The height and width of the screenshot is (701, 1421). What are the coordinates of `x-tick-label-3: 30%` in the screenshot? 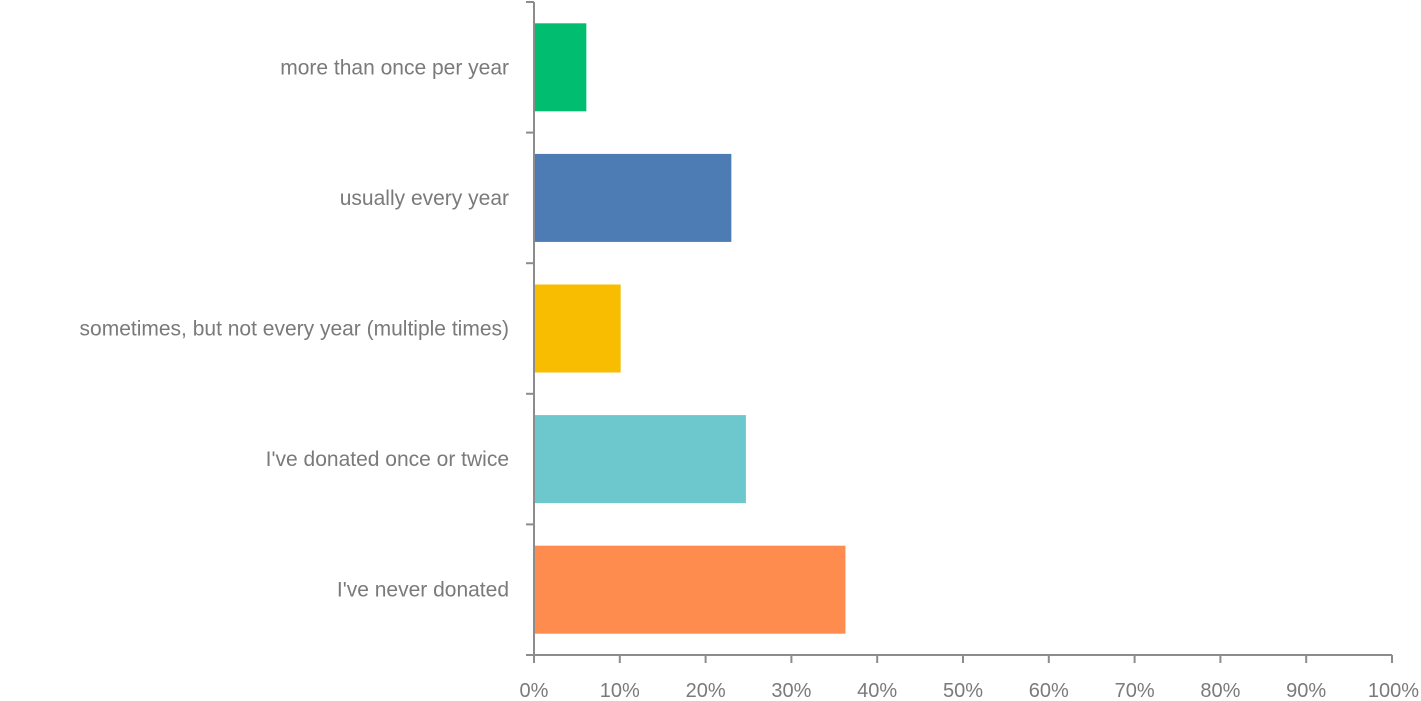 It's located at (791, 690).